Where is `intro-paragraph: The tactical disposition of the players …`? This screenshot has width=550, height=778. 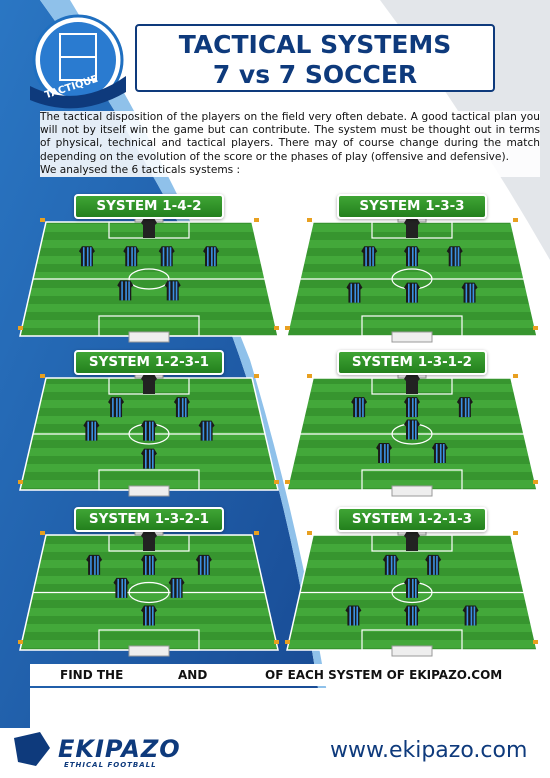
intro-paragraph: The tactical disposition of the players … is located at coordinates (290, 137).